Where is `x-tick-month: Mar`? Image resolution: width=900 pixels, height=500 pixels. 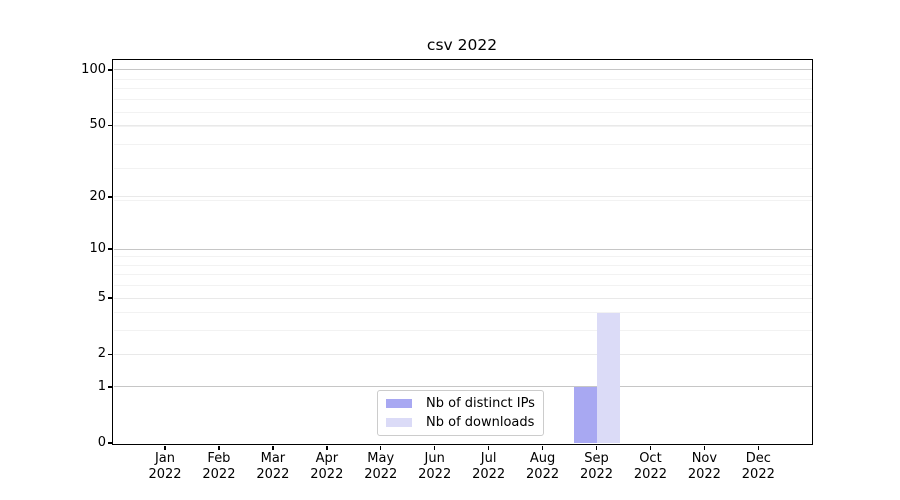
x-tick-month: Mar is located at coordinates (273, 458).